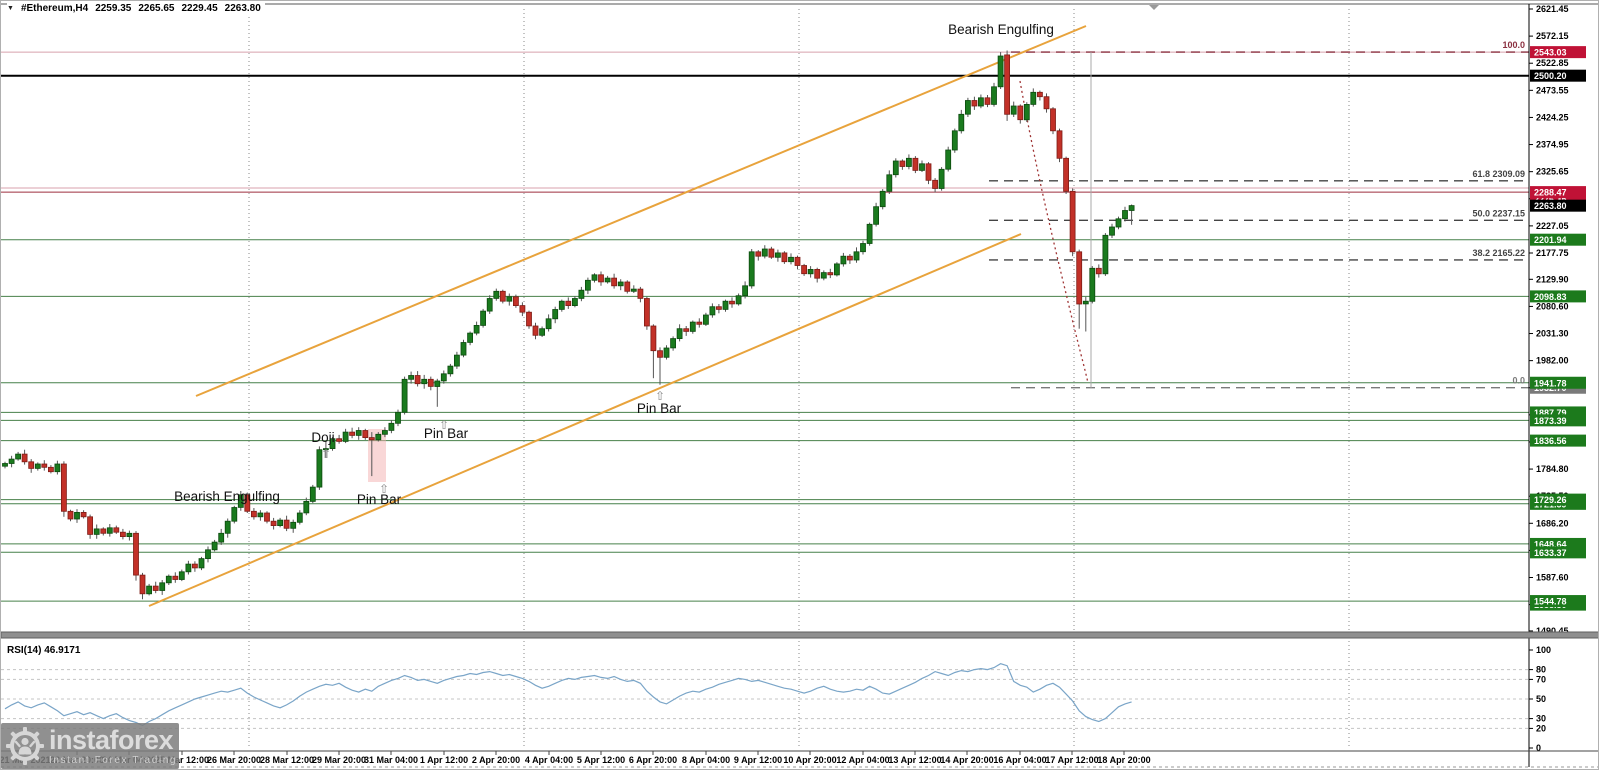 This screenshot has width=1599, height=770. Describe the element at coordinates (379, 499) in the screenshot. I see `pattern-annotation: Pin Bar` at that location.